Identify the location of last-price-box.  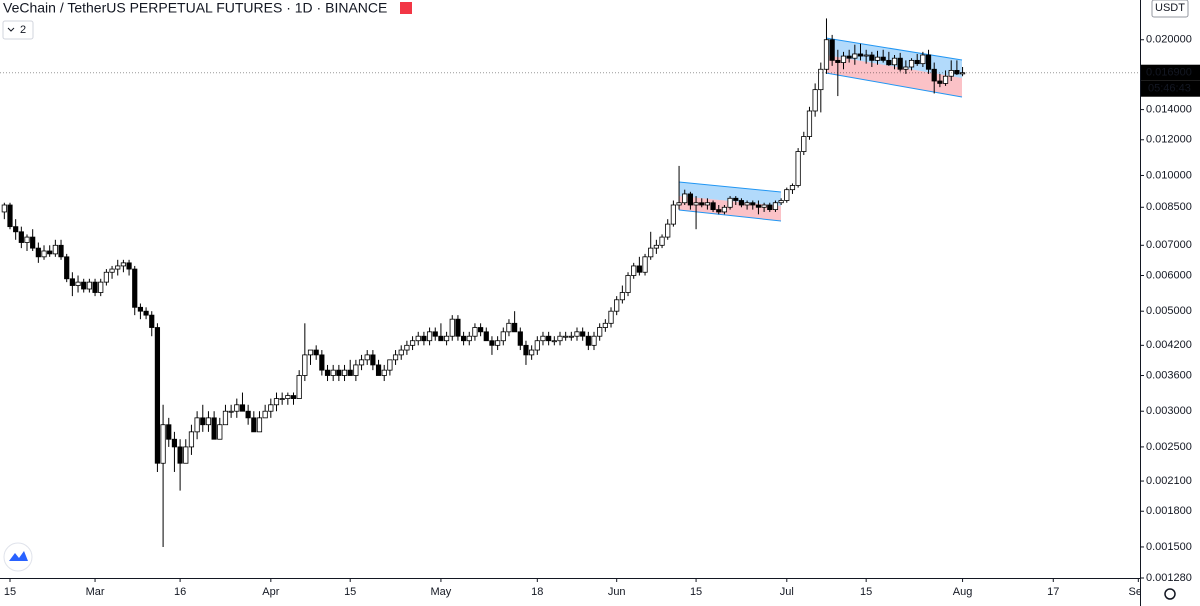
(1170, 72).